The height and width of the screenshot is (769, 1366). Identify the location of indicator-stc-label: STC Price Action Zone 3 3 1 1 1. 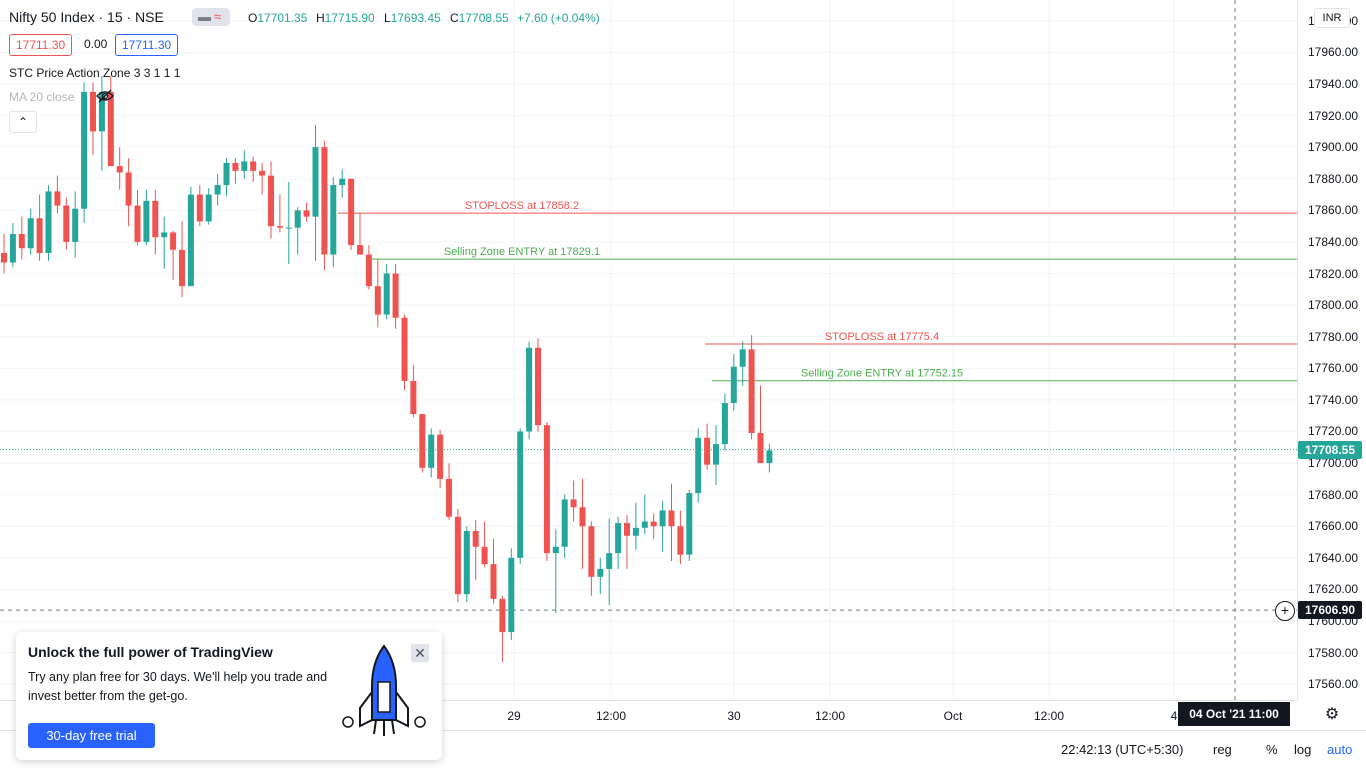
(95, 73).